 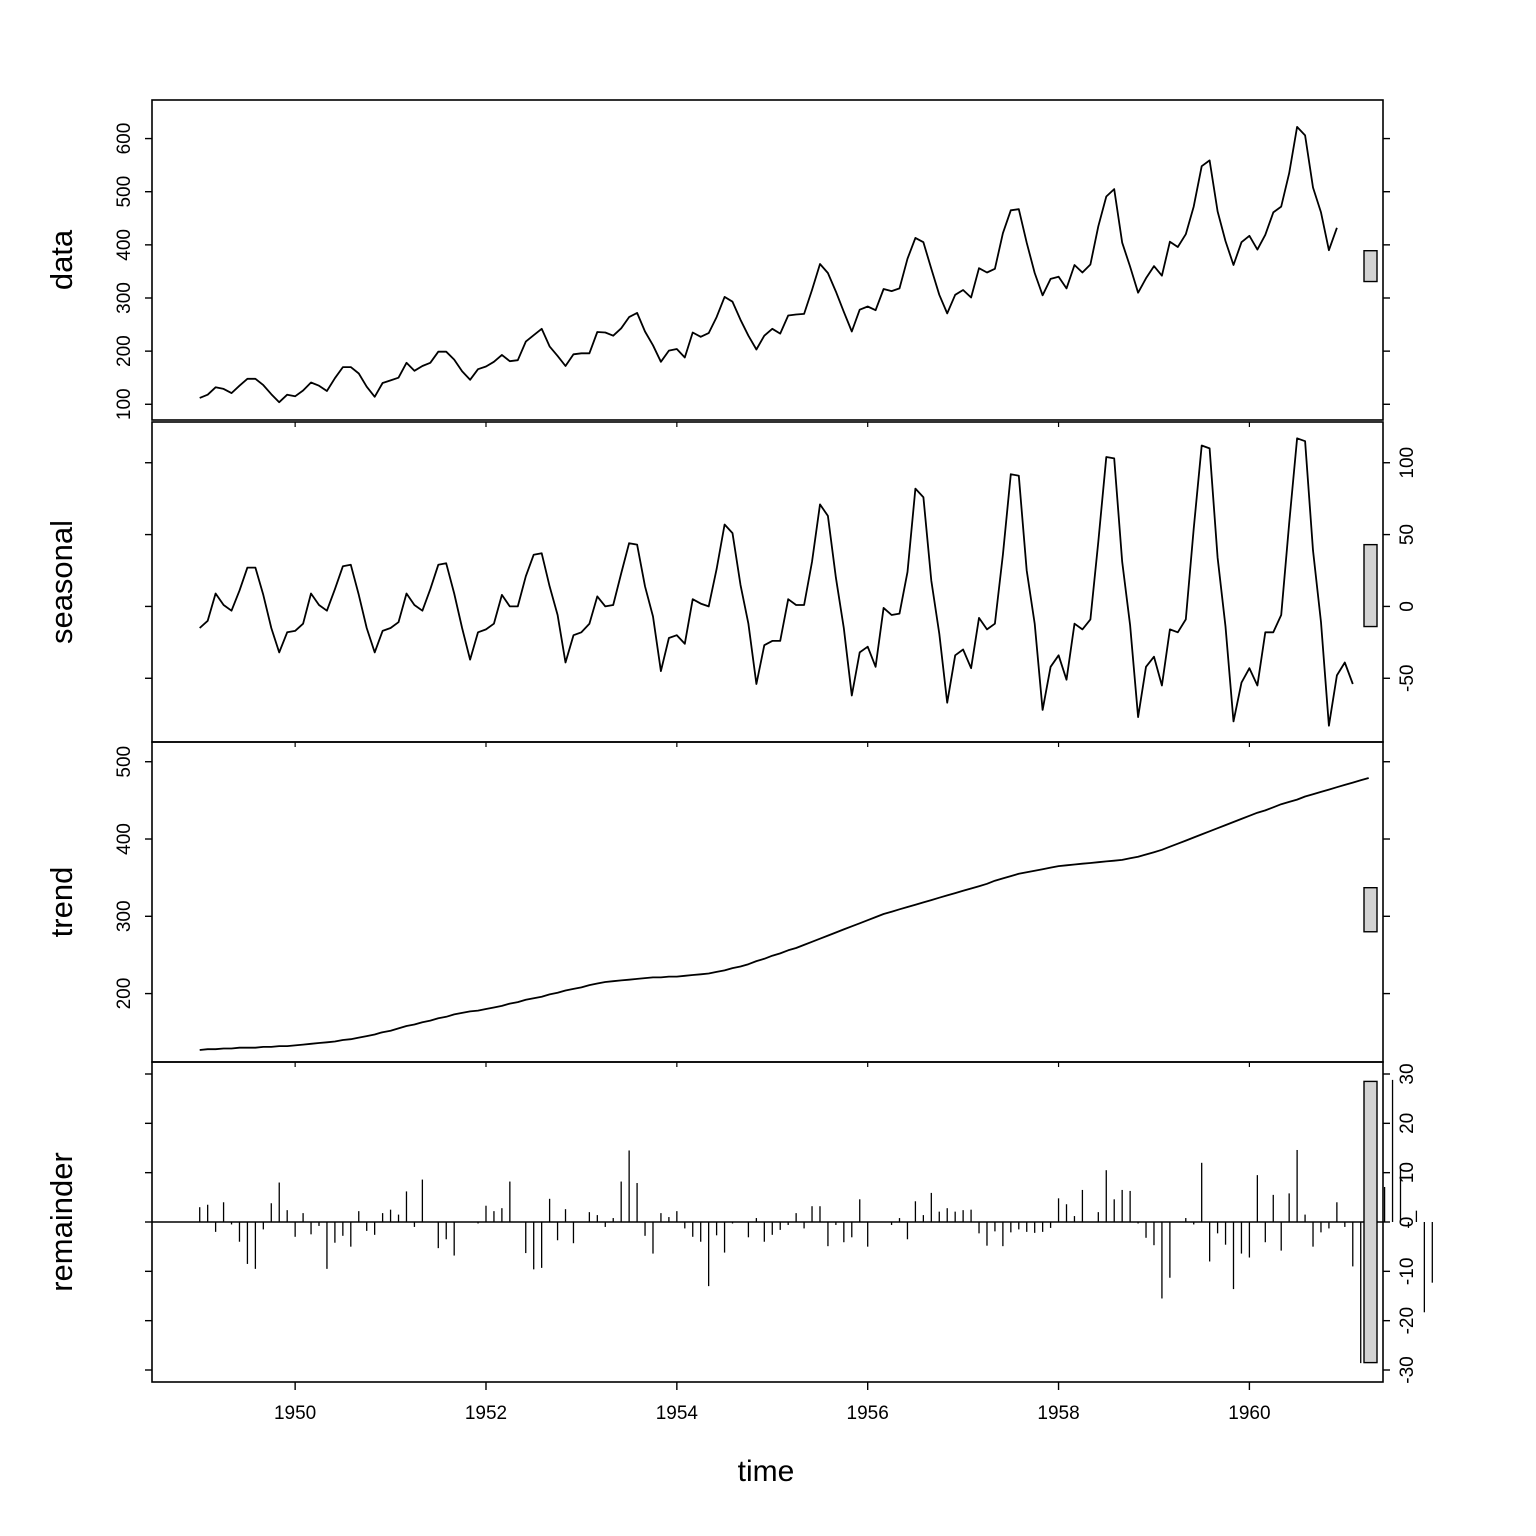 I want to click on series-trend-line, so click(x=784, y=914).